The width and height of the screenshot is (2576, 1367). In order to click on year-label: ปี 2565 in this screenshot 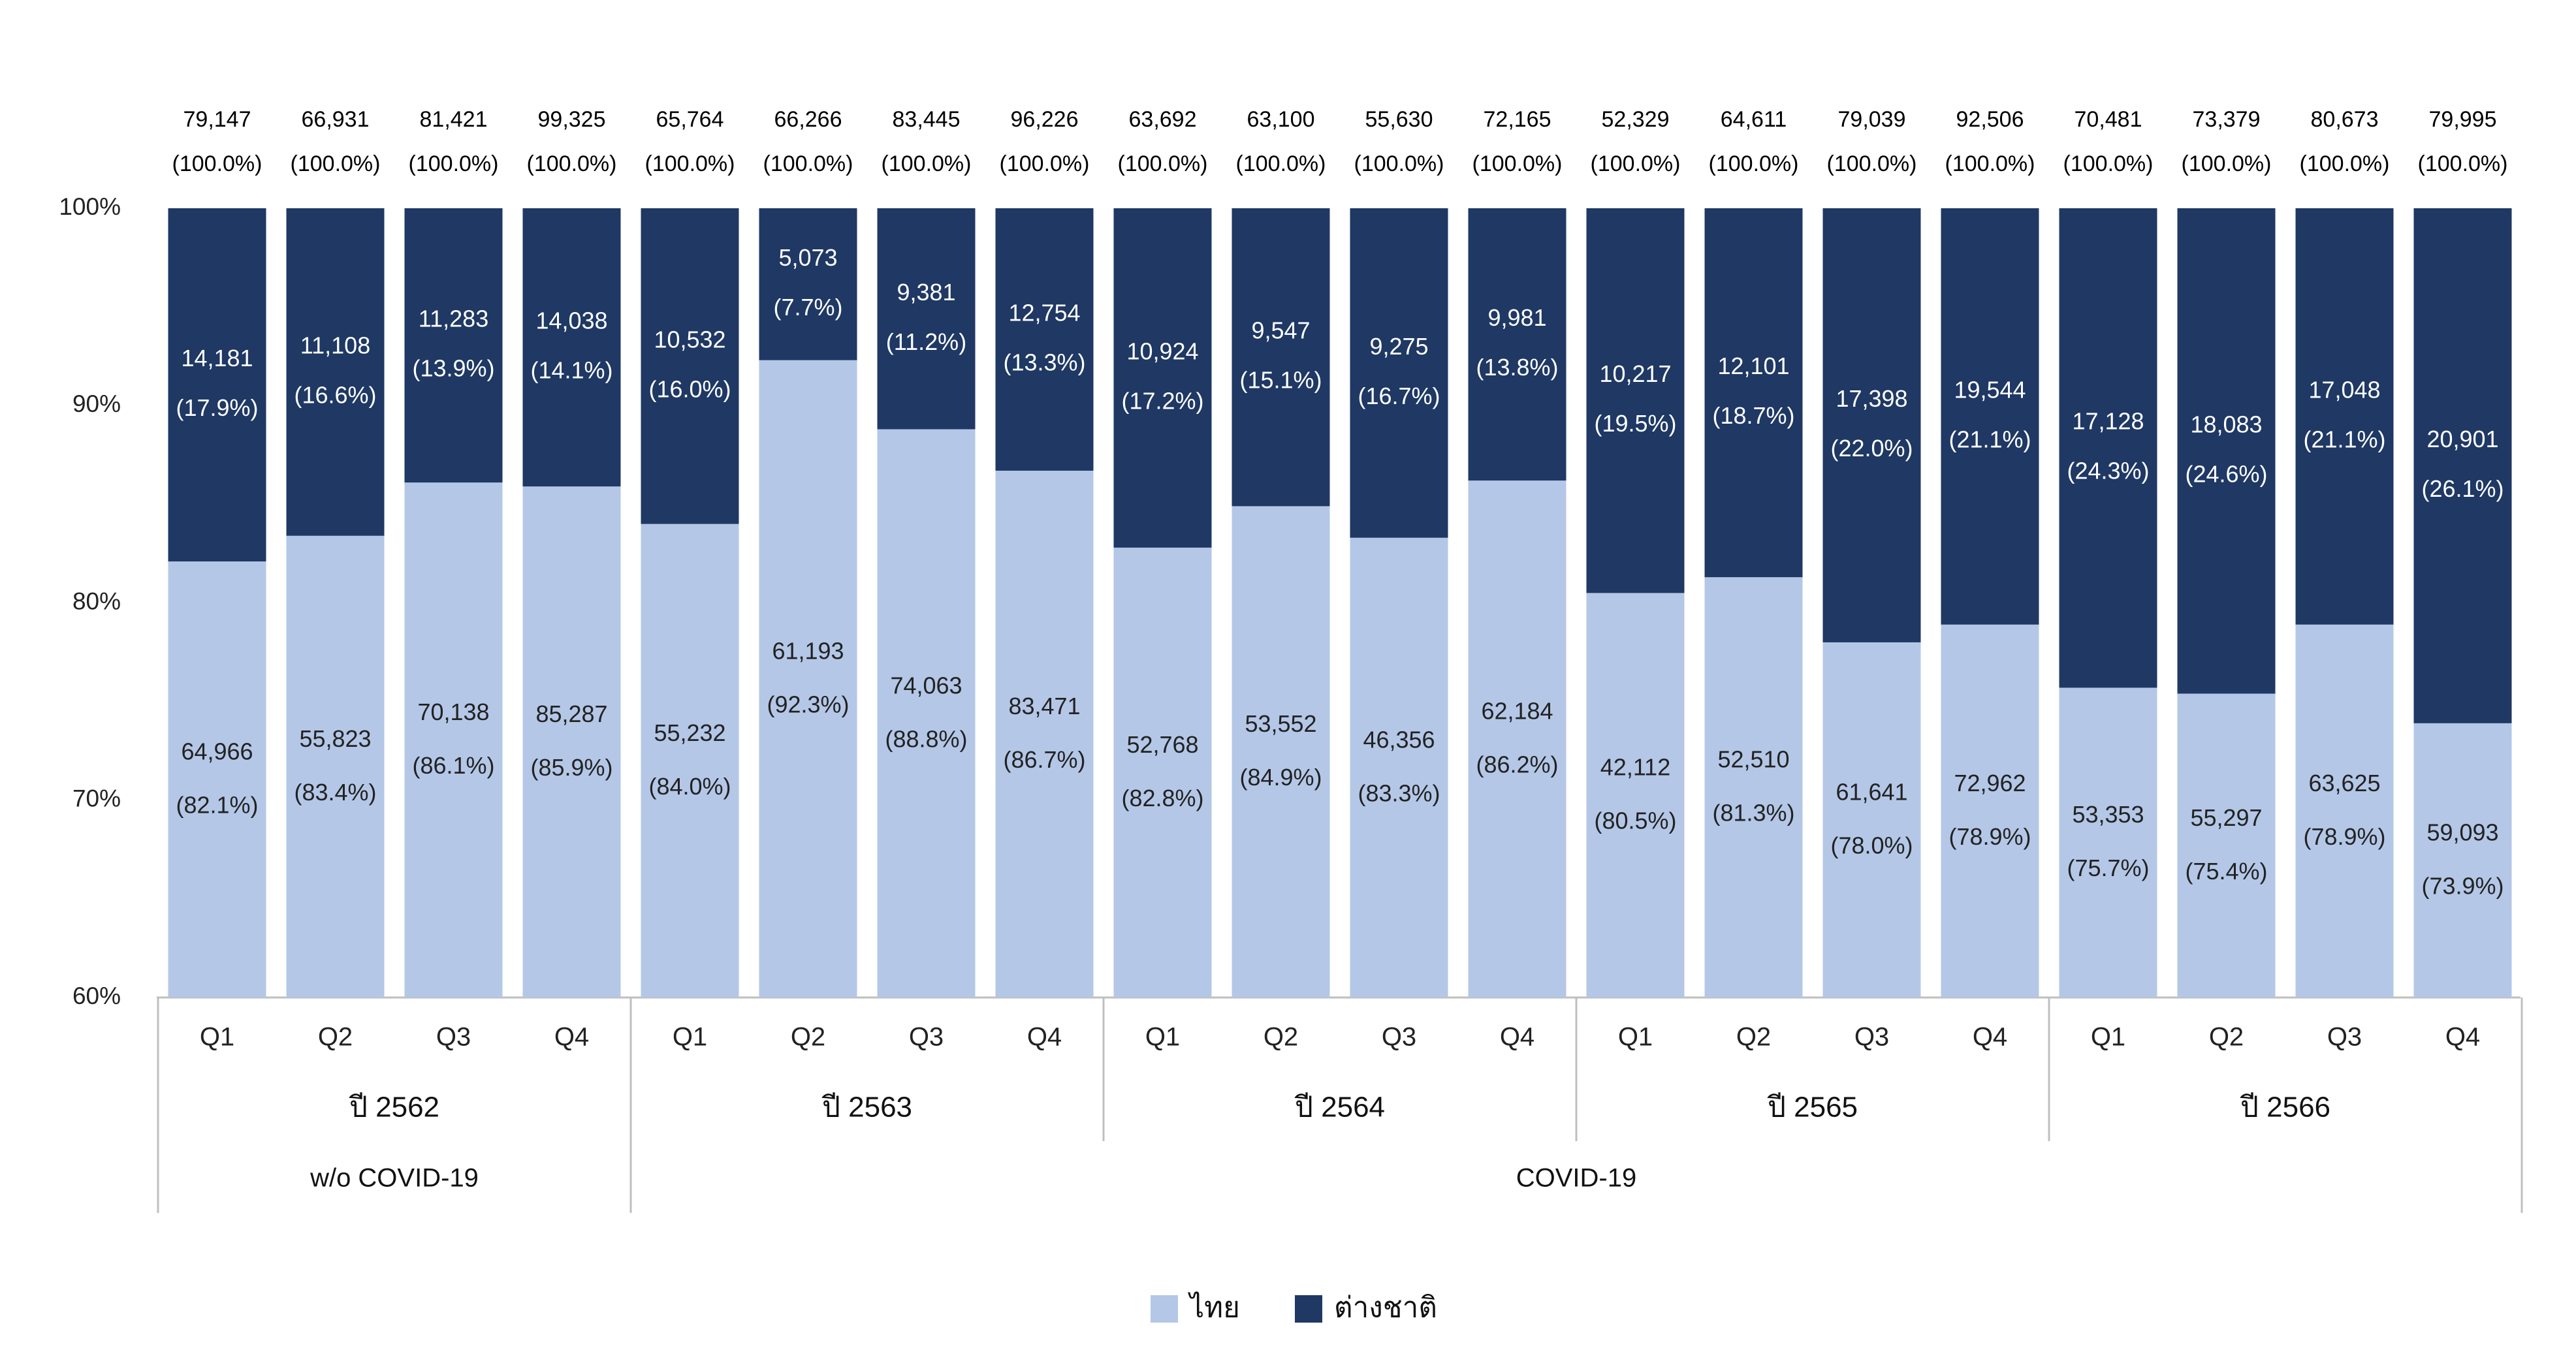, I will do `click(1812, 1107)`.